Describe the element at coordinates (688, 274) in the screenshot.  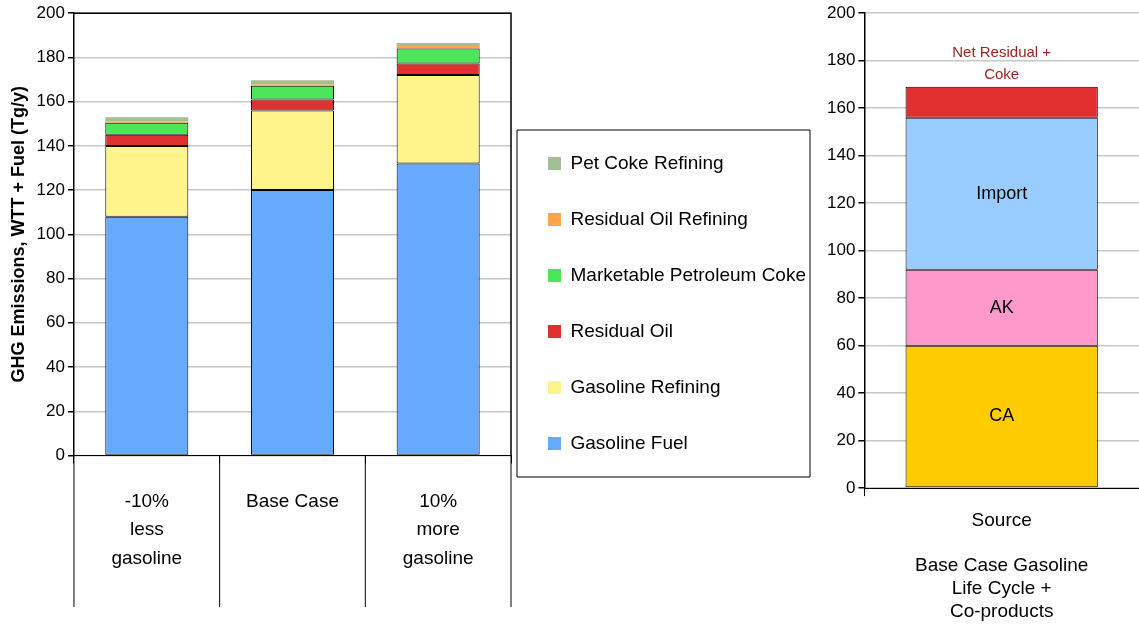
I see `legend-label: Marketable Petroleum Coke` at that location.